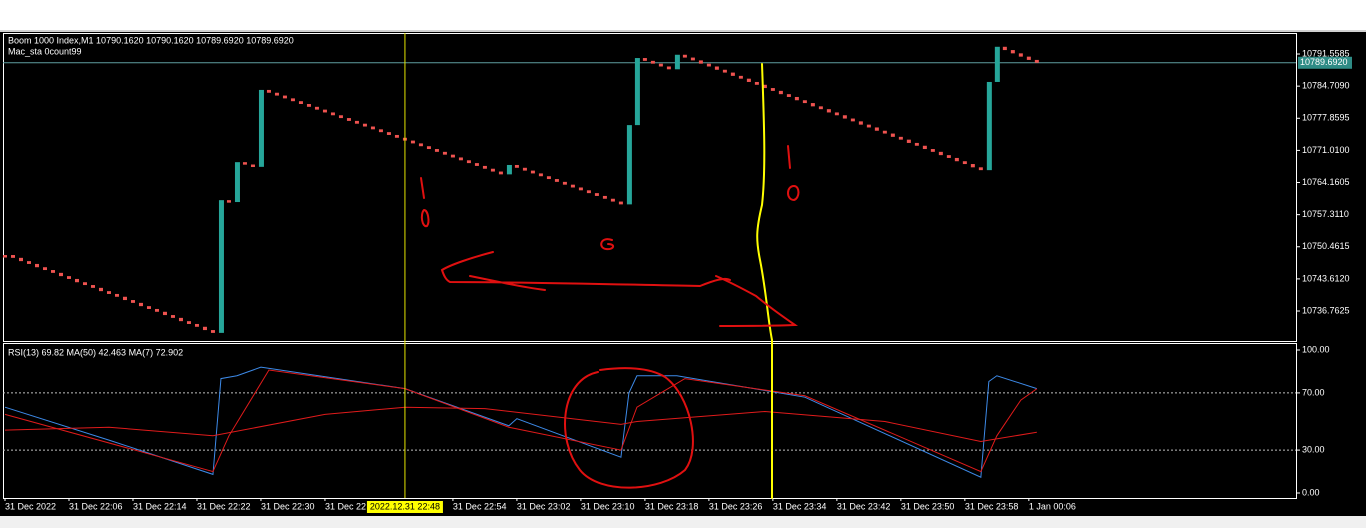 The image size is (1366, 528). I want to click on crosshair-label: 2022.12.31 22:48, so click(405, 506).